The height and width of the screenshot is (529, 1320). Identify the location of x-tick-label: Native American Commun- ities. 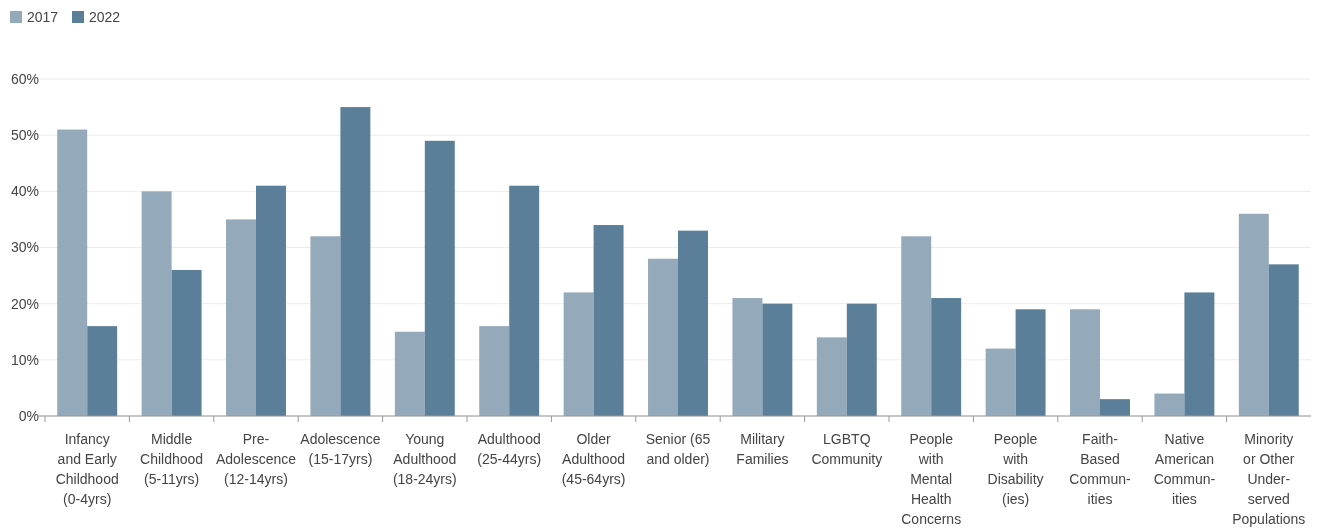
(1184, 469).